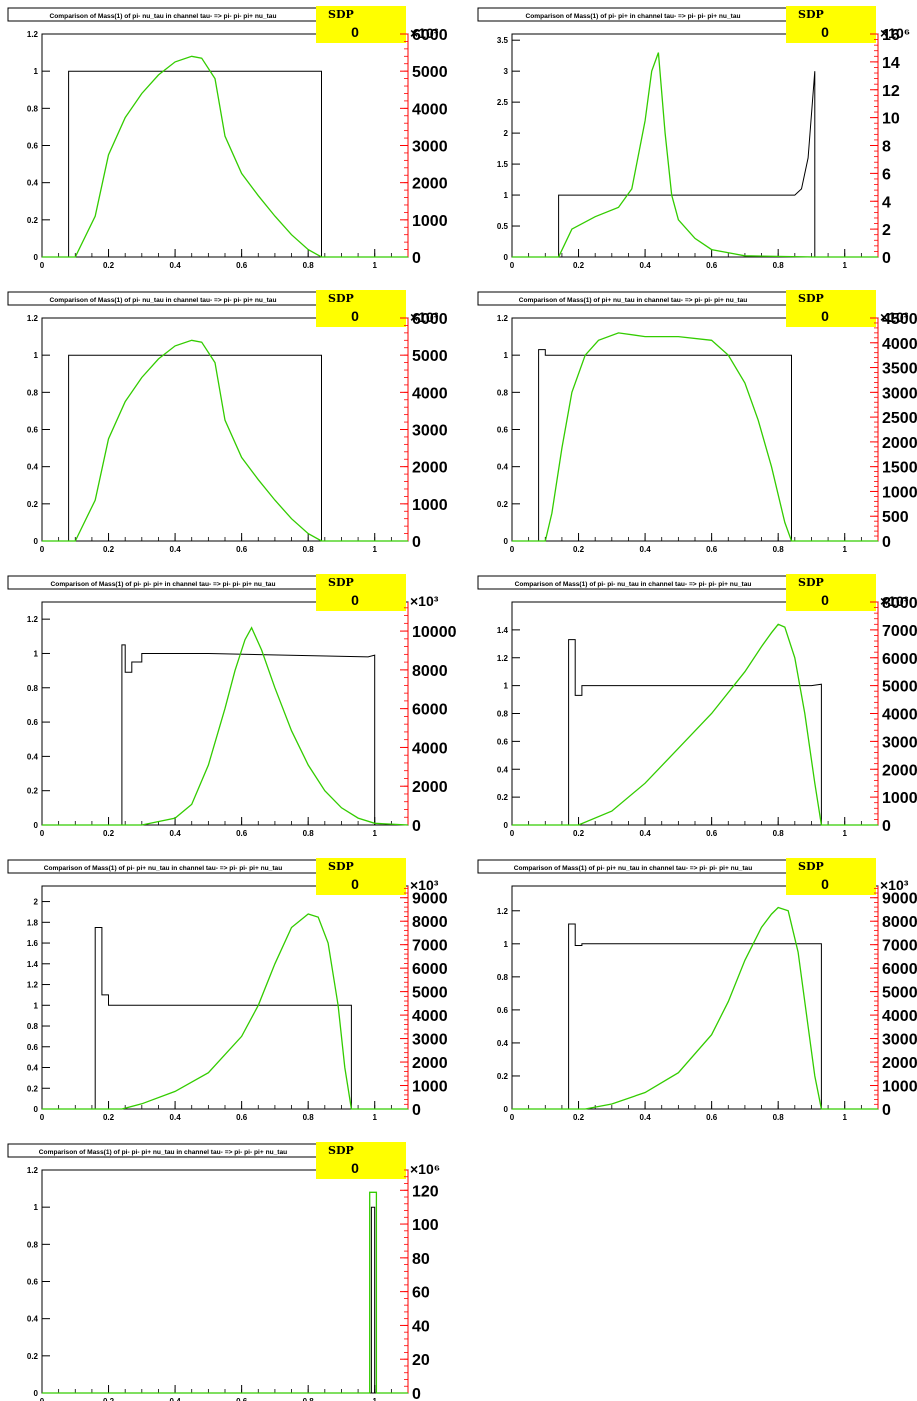 This screenshot has width=917, height=1401. Describe the element at coordinates (33, 392) in the screenshot. I see `y-tick-label: 0.8` at that location.